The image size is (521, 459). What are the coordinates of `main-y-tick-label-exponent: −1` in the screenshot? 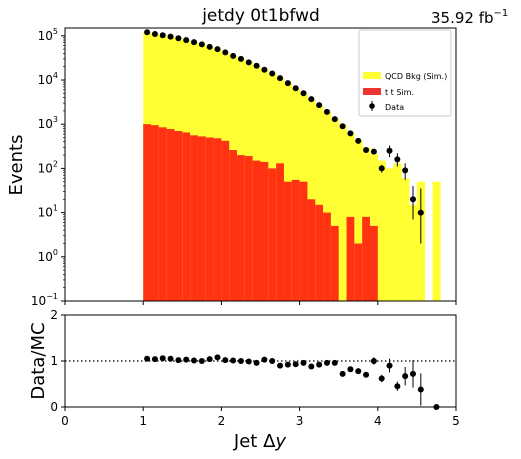 It's located at (52, 296).